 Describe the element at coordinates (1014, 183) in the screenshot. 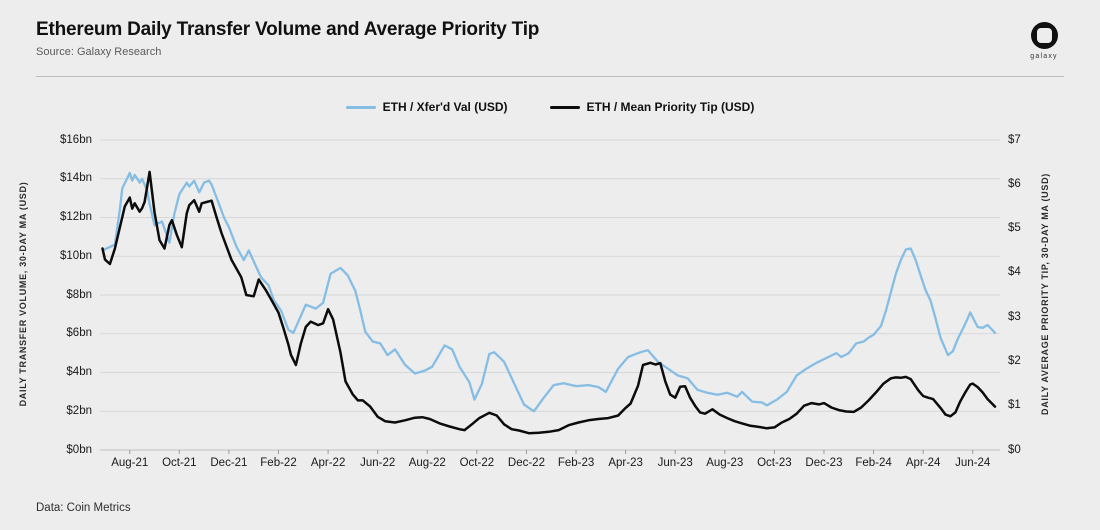

I see `right-axis-tick-label: $6` at that location.